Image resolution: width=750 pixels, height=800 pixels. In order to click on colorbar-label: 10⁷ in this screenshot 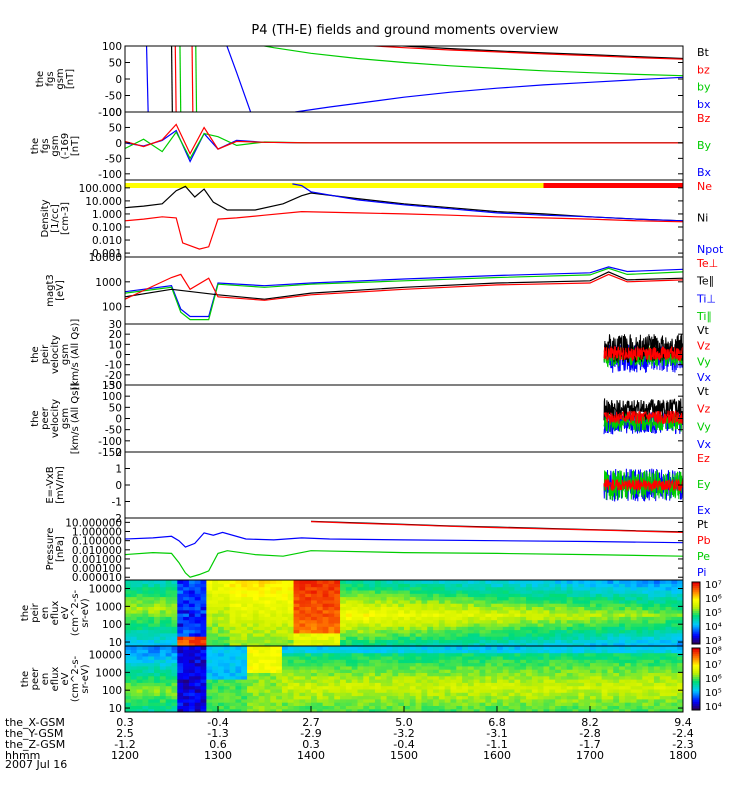, I will do `click(713, 585)`.